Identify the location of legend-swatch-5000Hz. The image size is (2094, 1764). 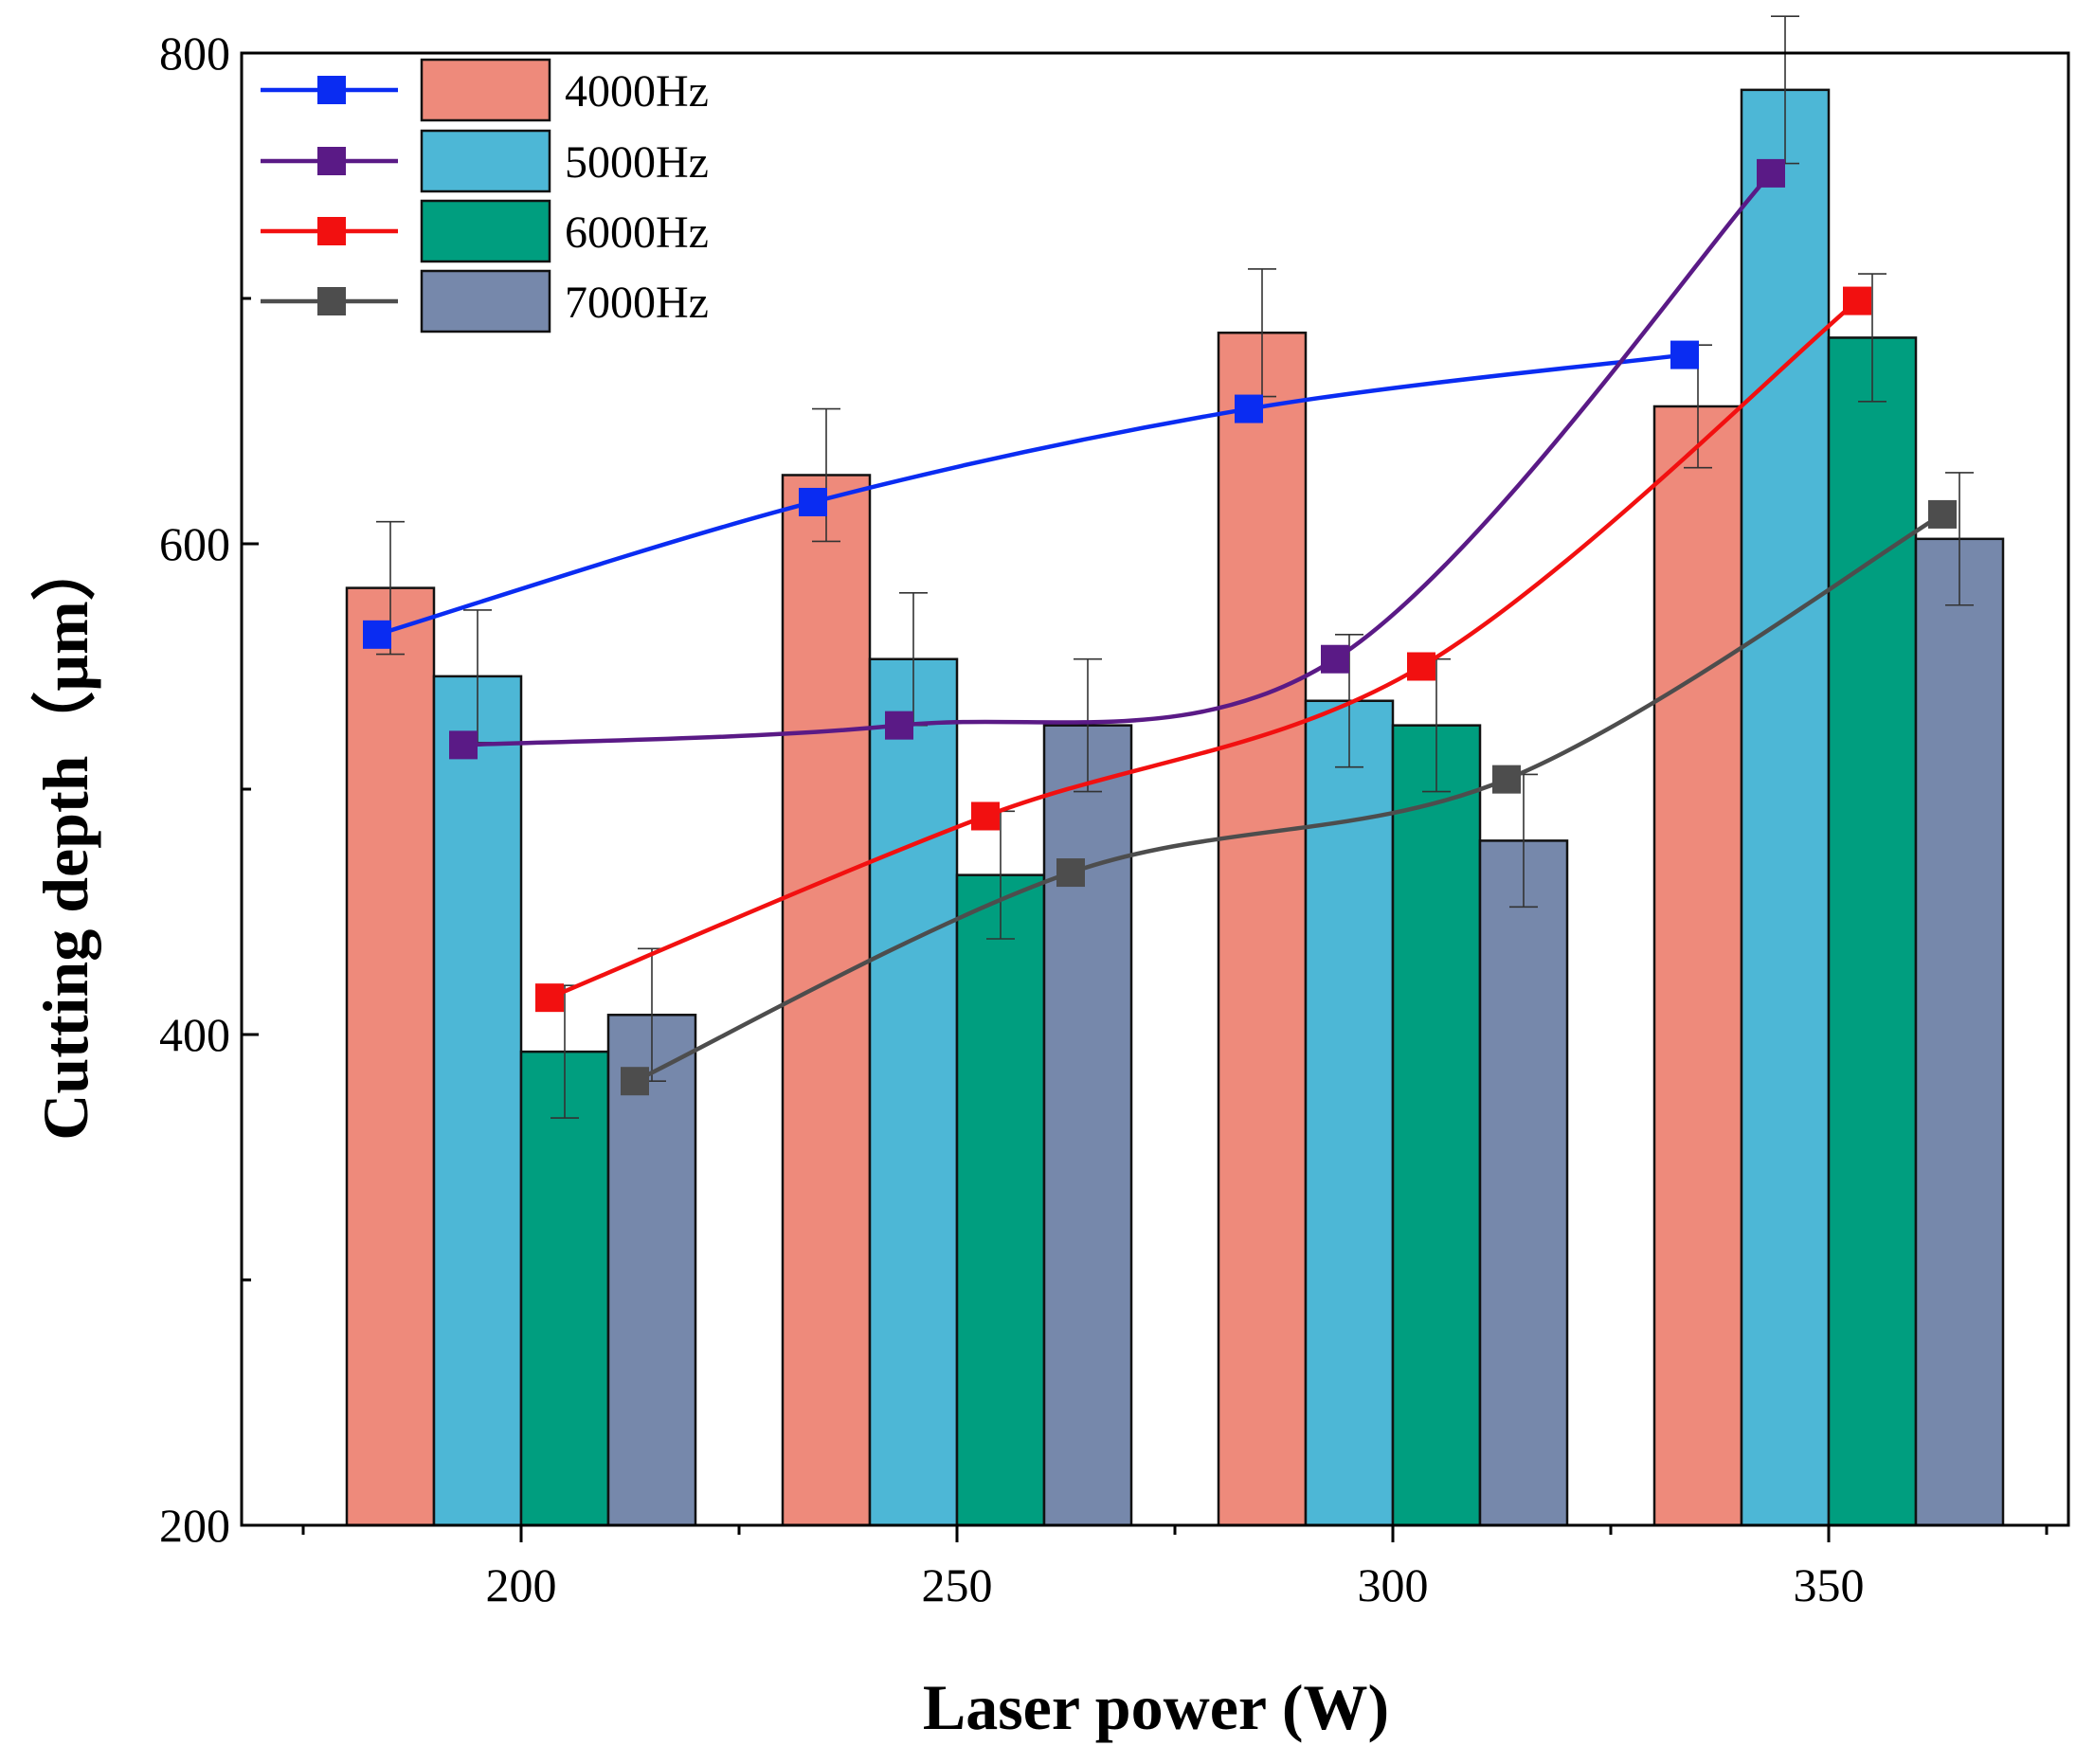
(485, 161).